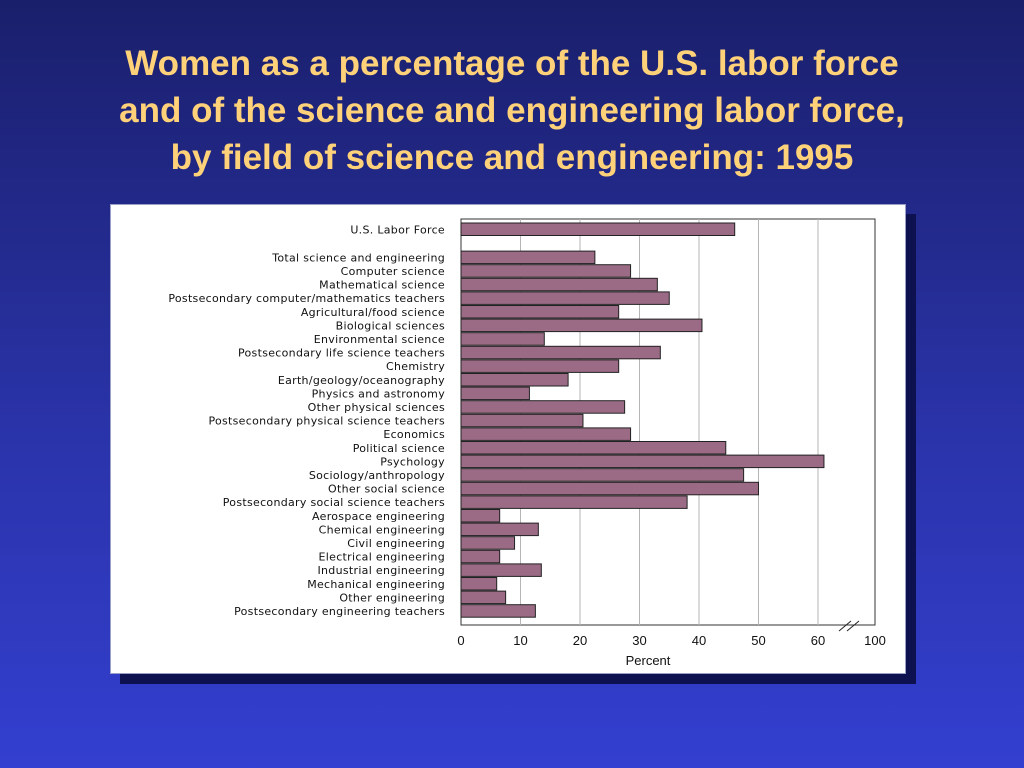  I want to click on x-tick-label: 30, so click(639, 640).